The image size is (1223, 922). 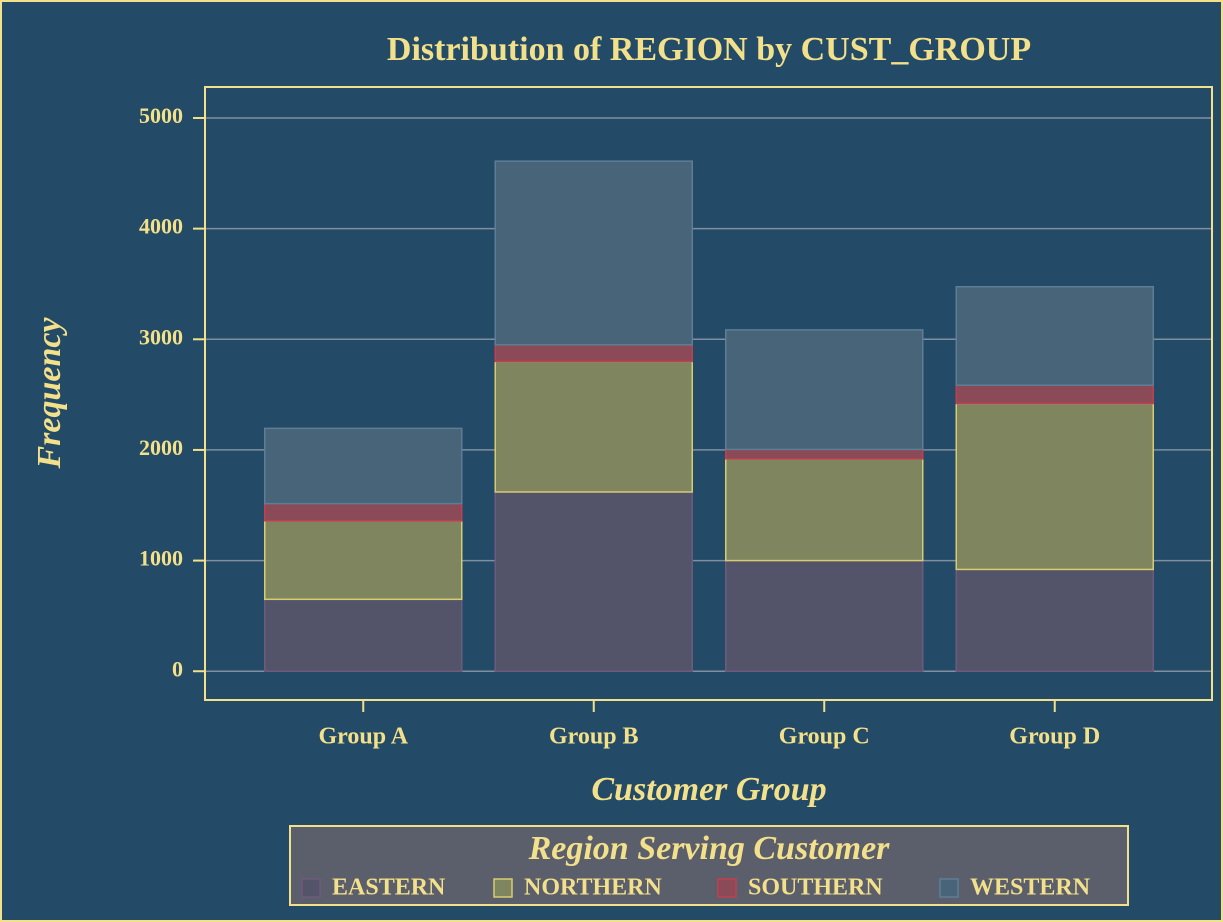 I want to click on x-tick-label: Group A, so click(x=363, y=737).